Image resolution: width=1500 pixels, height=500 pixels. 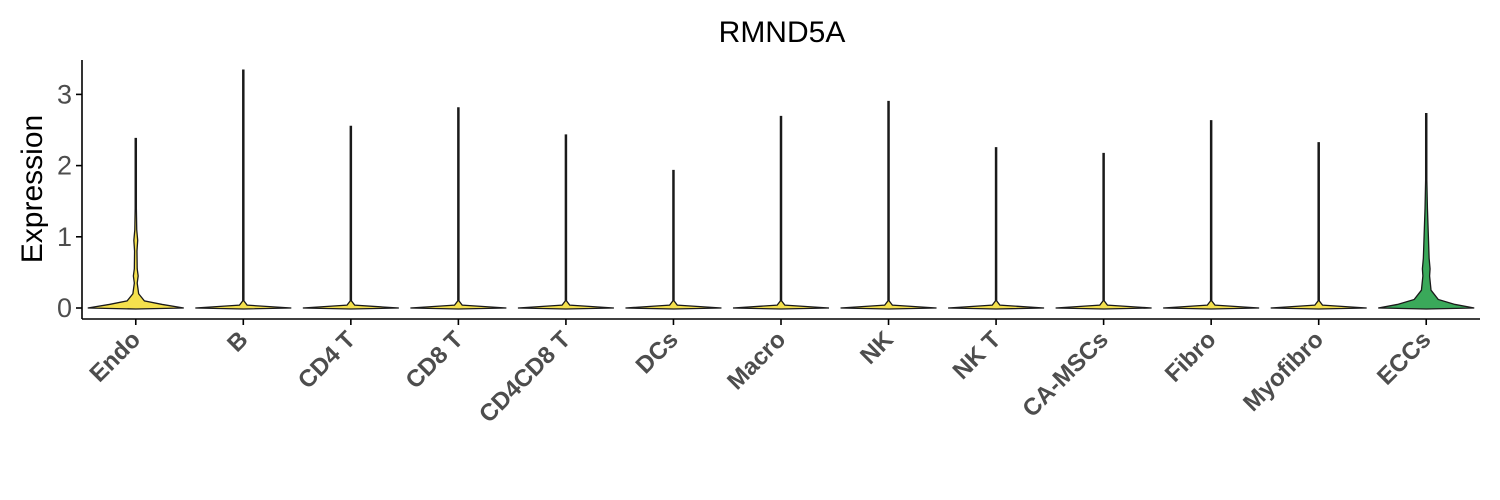 I want to click on violin-endo, so click(x=135, y=223).